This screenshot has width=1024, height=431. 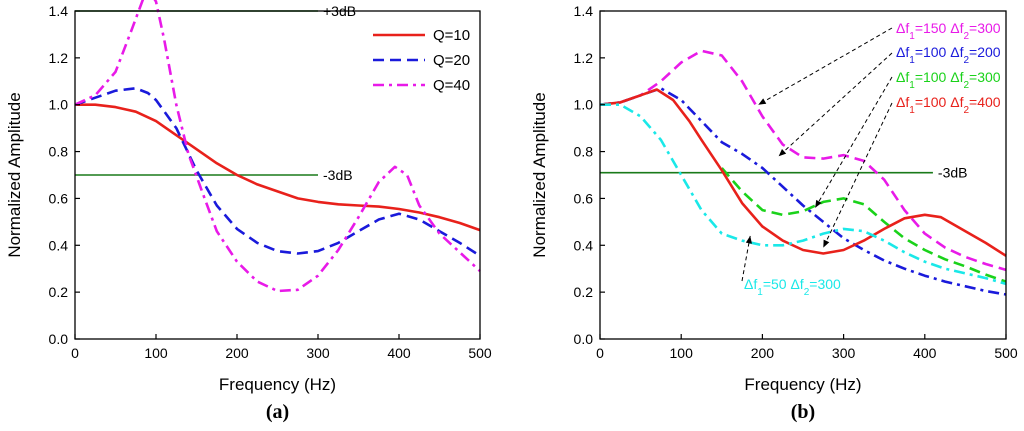 I want to click on legend-entry: Q=10, so click(x=451, y=35).